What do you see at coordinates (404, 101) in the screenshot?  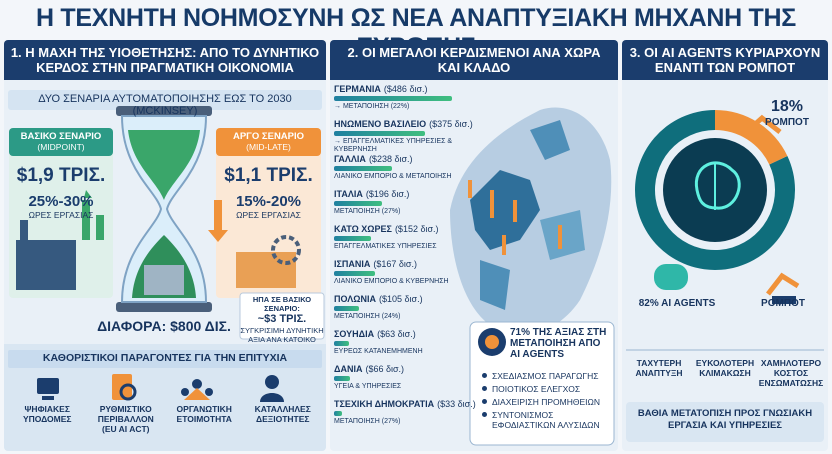 I see `country-row: ΓΕΡΜΑΝΙΑ ($486 δισ.) → ΜΕΤΑΠΟΙΗΣΗ (22%)` at bounding box center [404, 101].